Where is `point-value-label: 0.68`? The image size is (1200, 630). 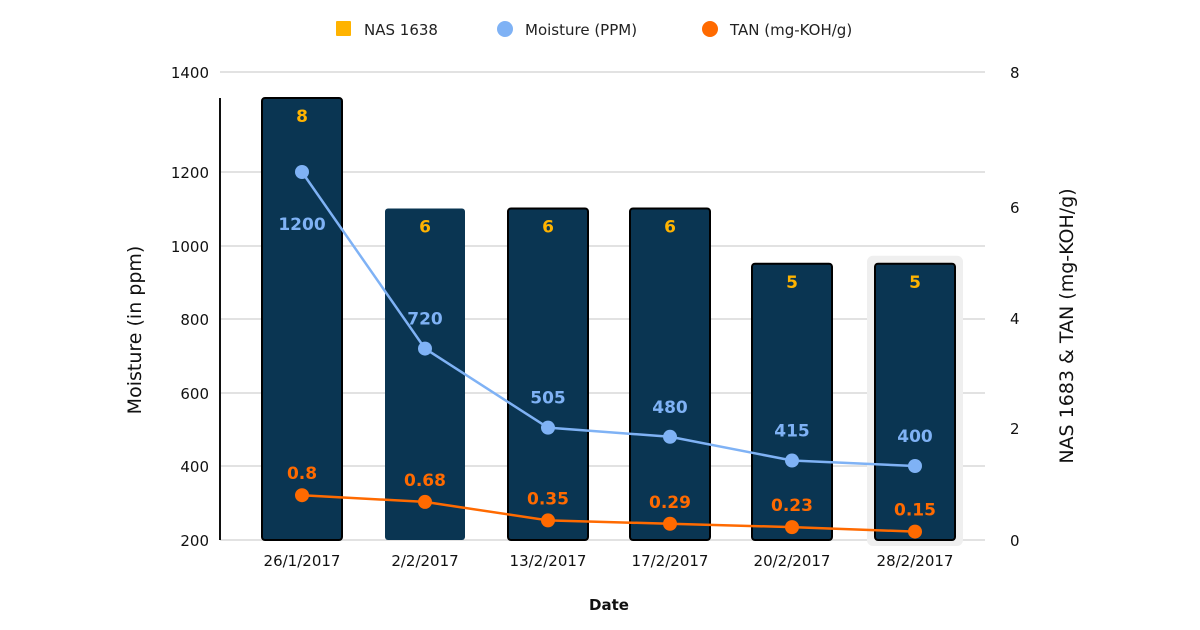
point-value-label: 0.68 is located at coordinates (425, 481).